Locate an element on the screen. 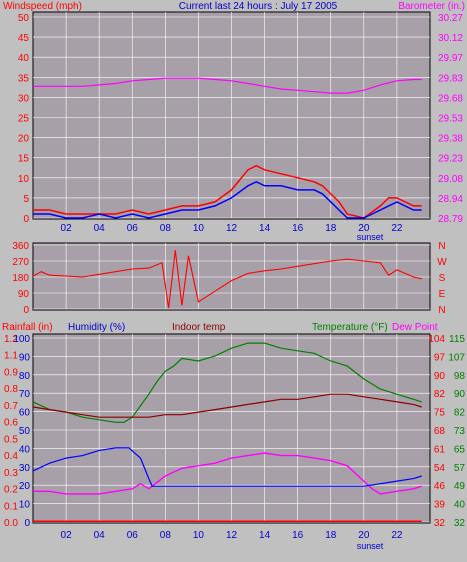 This screenshot has width=467, height=562. humidity-tick-label: 30 is located at coordinates (25, 468).